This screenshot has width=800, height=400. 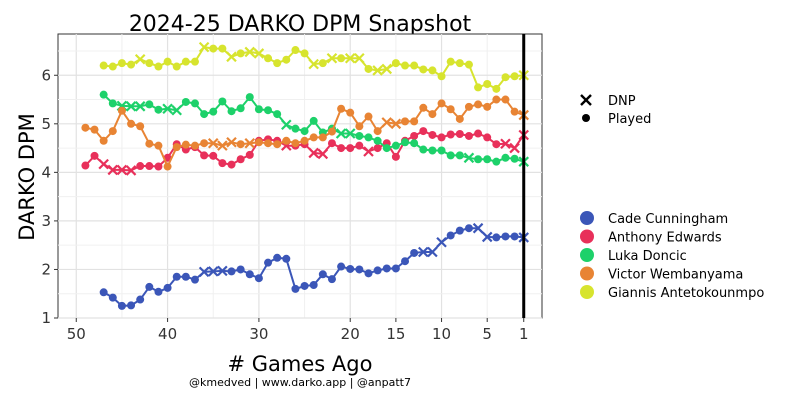 What do you see at coordinates (76, 334) in the screenshot?
I see `x-tick-label: 50` at bounding box center [76, 334].